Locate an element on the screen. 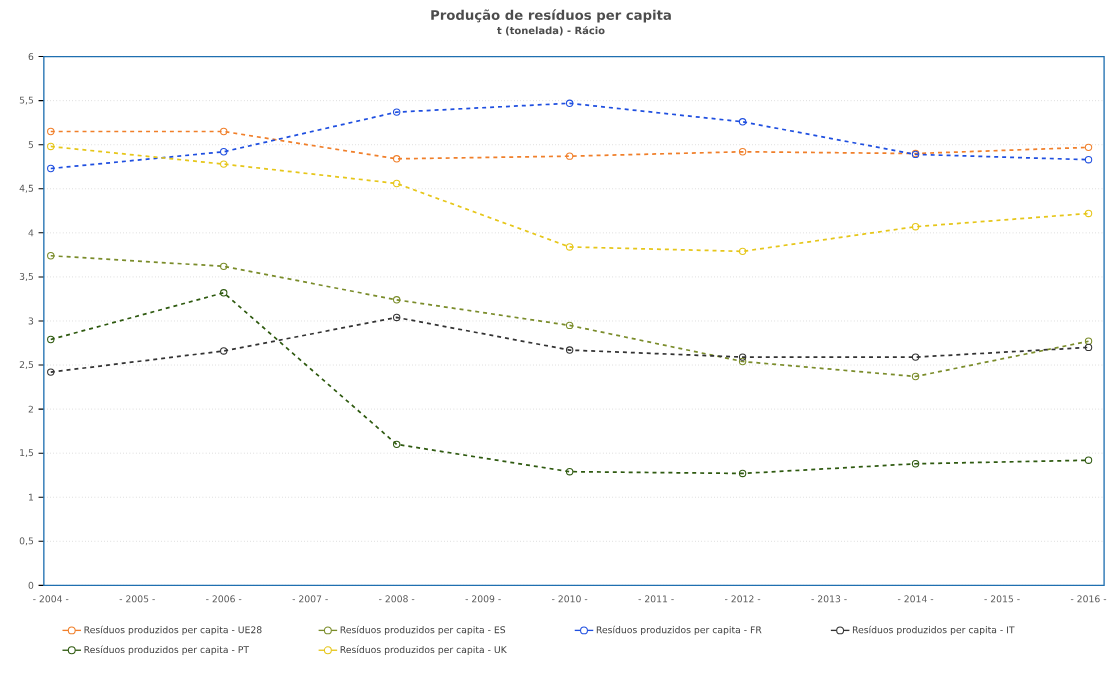 The height and width of the screenshot is (677, 1111). legend-label: Resíduos produzidos per capita - UK is located at coordinates (423, 650).